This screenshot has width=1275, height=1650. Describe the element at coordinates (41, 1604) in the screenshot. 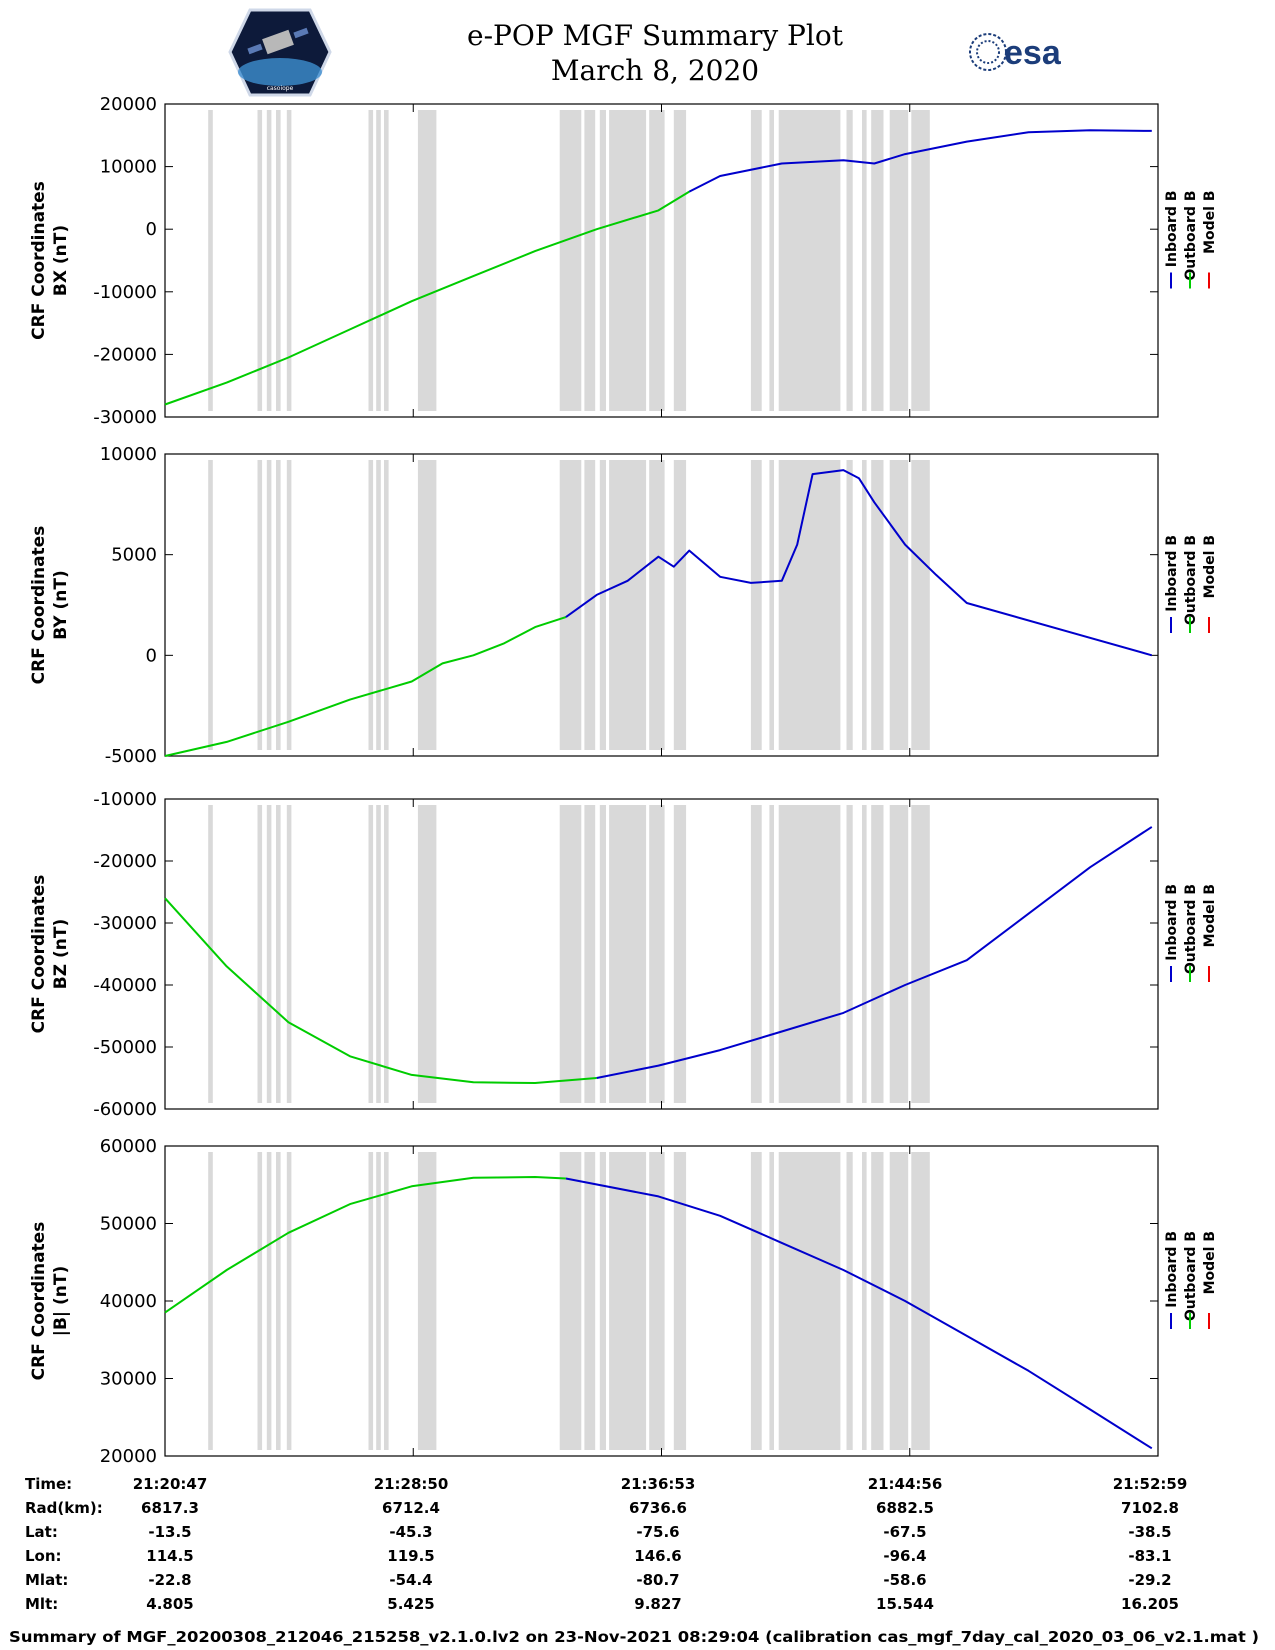

I see `table-header: Mlt:` at that location.